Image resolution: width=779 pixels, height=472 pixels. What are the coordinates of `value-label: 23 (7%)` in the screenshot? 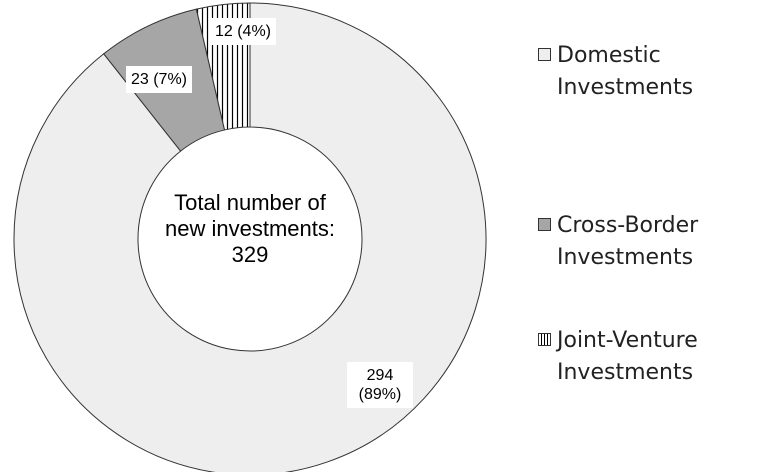 It's located at (159, 79).